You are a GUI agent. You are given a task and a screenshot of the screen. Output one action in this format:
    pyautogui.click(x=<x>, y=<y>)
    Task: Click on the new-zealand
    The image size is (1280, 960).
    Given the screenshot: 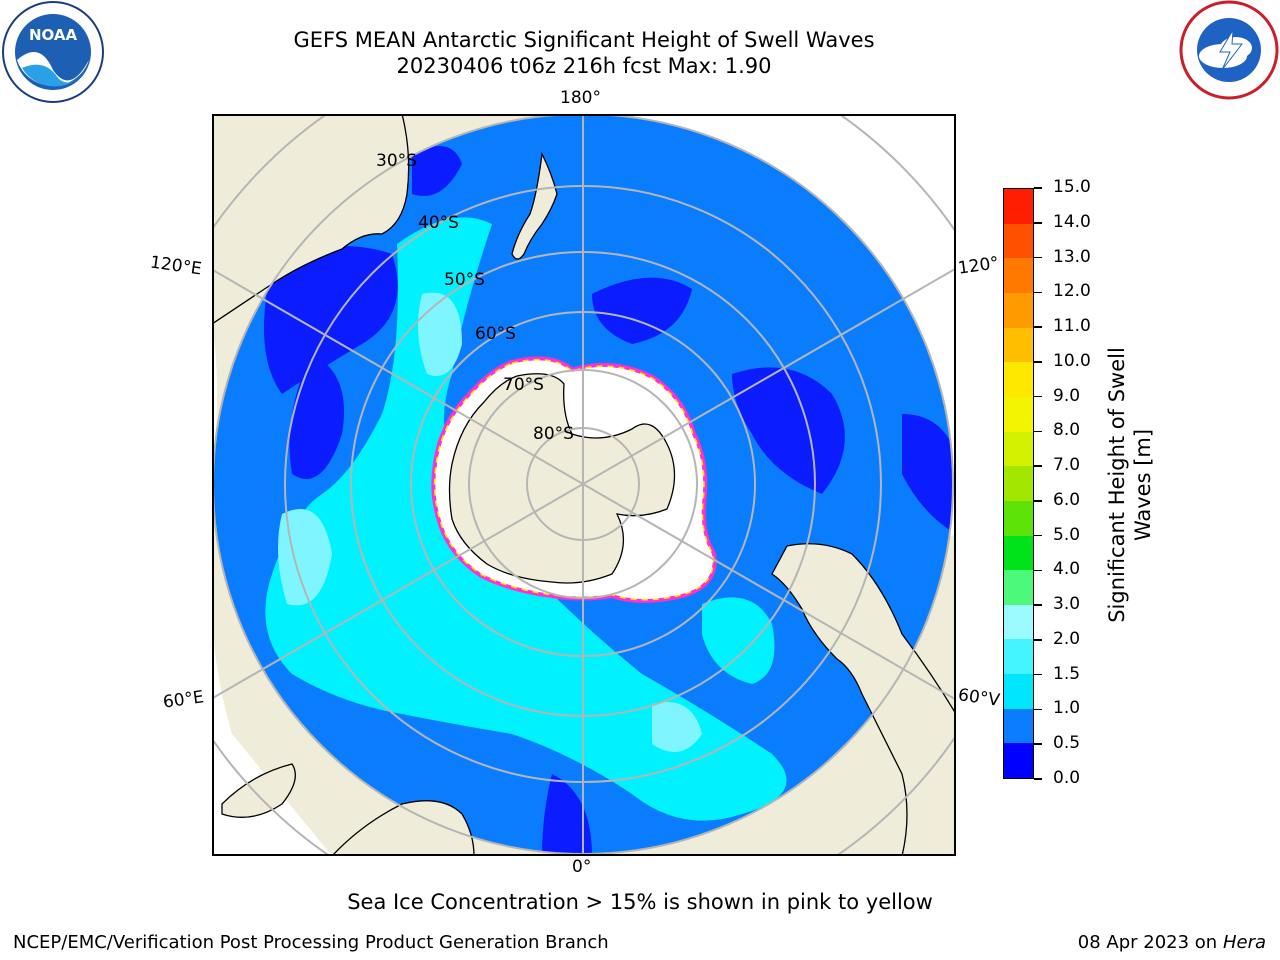 What is the action you would take?
    pyautogui.click(x=534, y=205)
    